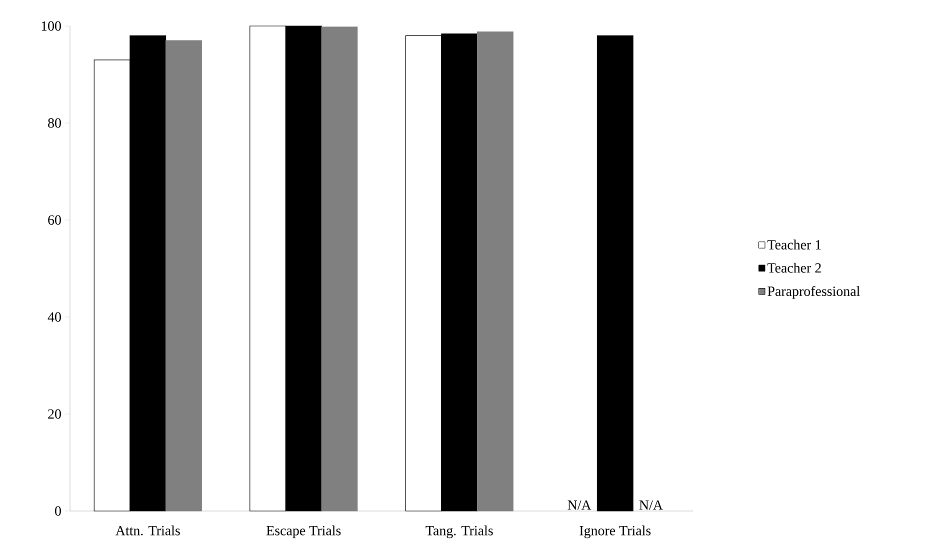  I want to click on legend-label: Teacher 2, so click(794, 267).